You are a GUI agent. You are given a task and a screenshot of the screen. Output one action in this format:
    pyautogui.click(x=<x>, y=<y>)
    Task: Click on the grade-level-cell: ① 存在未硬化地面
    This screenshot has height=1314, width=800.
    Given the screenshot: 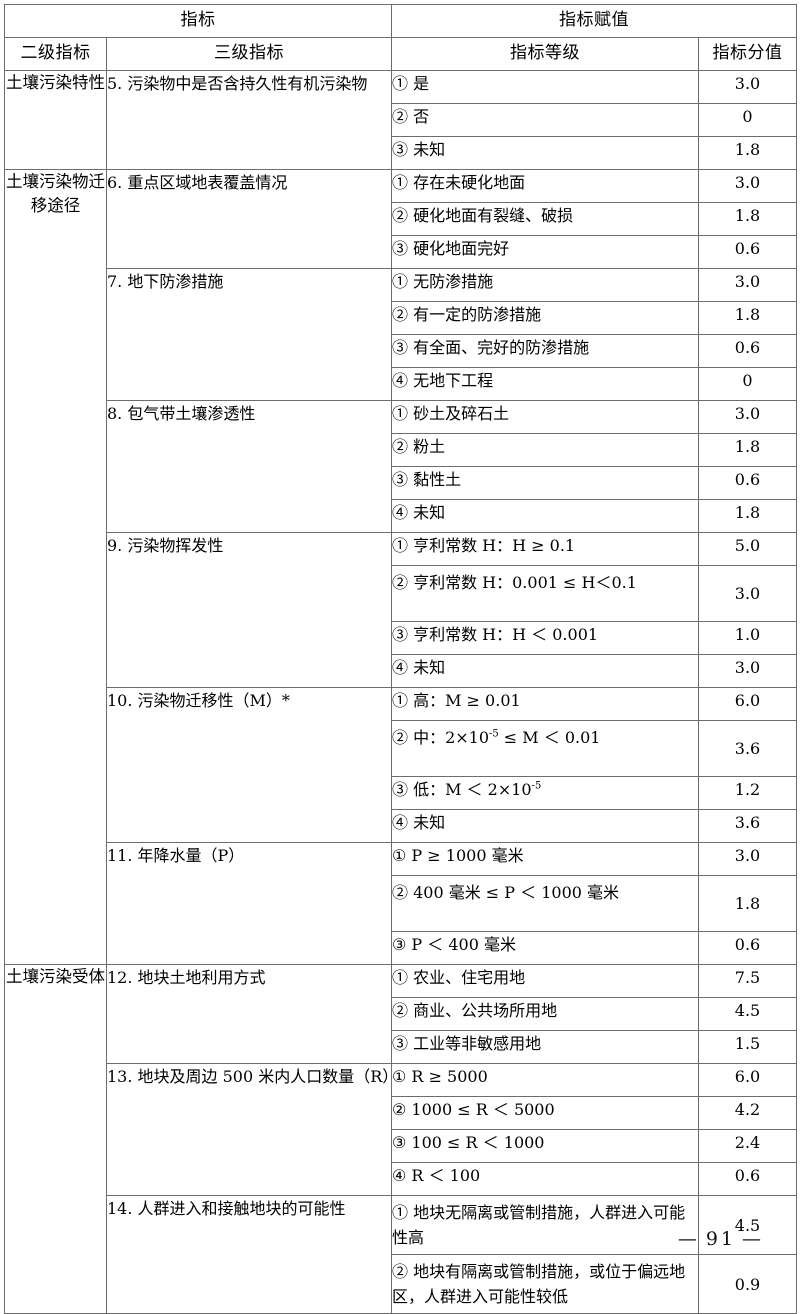 What is the action you would take?
    pyautogui.click(x=545, y=186)
    